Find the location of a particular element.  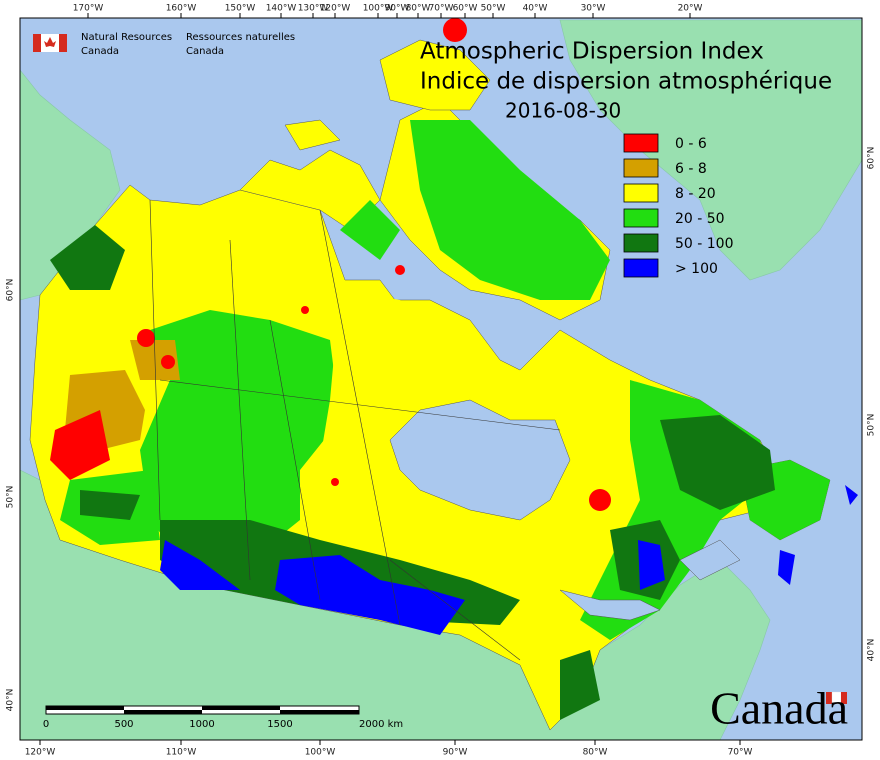

index-zone-8-20-shape is located at coordinates (380, 395).